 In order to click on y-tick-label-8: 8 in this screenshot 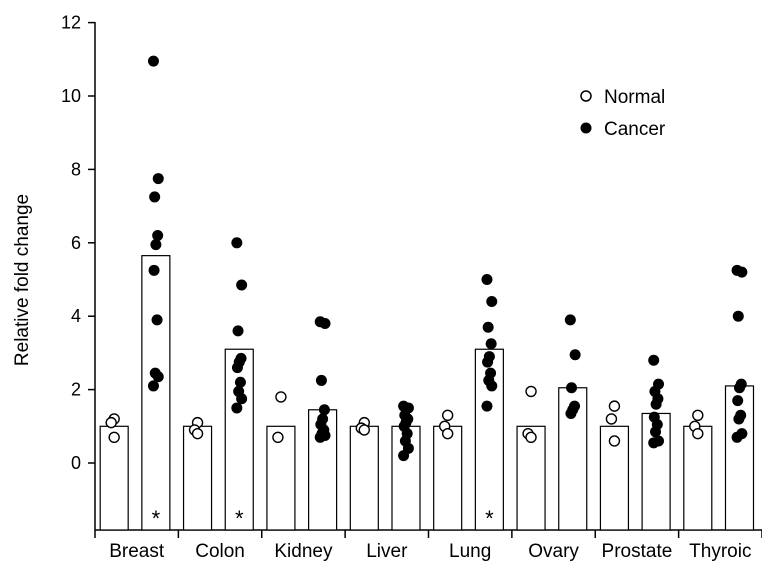, I will do `click(76, 169)`.